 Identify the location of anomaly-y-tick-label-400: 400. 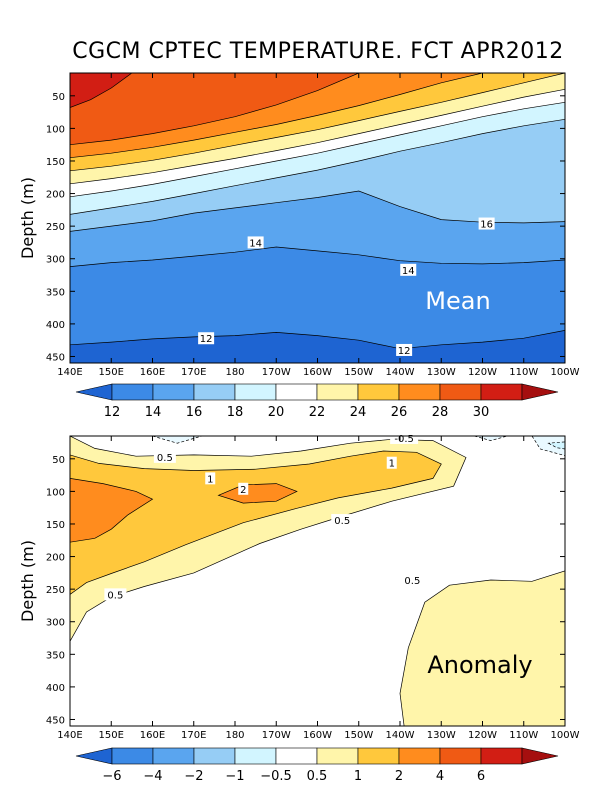
(55, 688).